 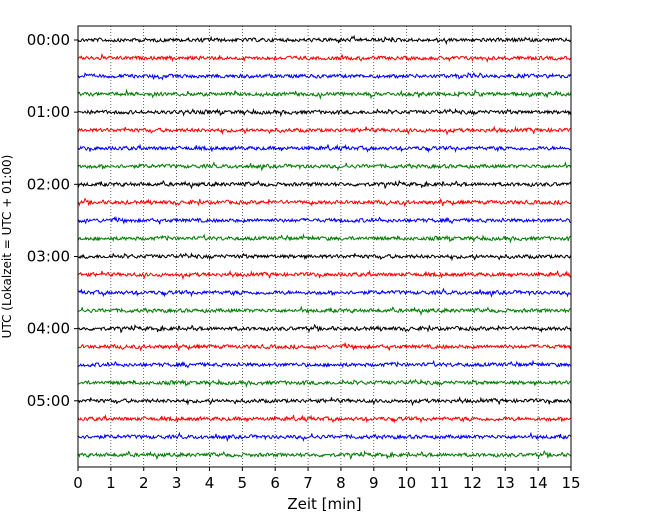 What do you see at coordinates (48, 256) in the screenshot?
I see `y-tick-label: 03:00` at bounding box center [48, 256].